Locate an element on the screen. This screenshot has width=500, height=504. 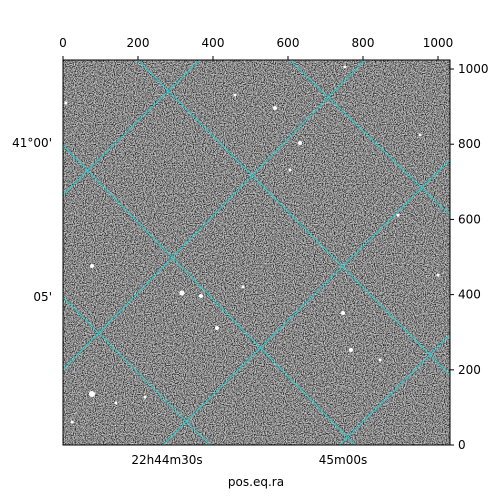
x-tick-label: 0 is located at coordinates (63, 43).